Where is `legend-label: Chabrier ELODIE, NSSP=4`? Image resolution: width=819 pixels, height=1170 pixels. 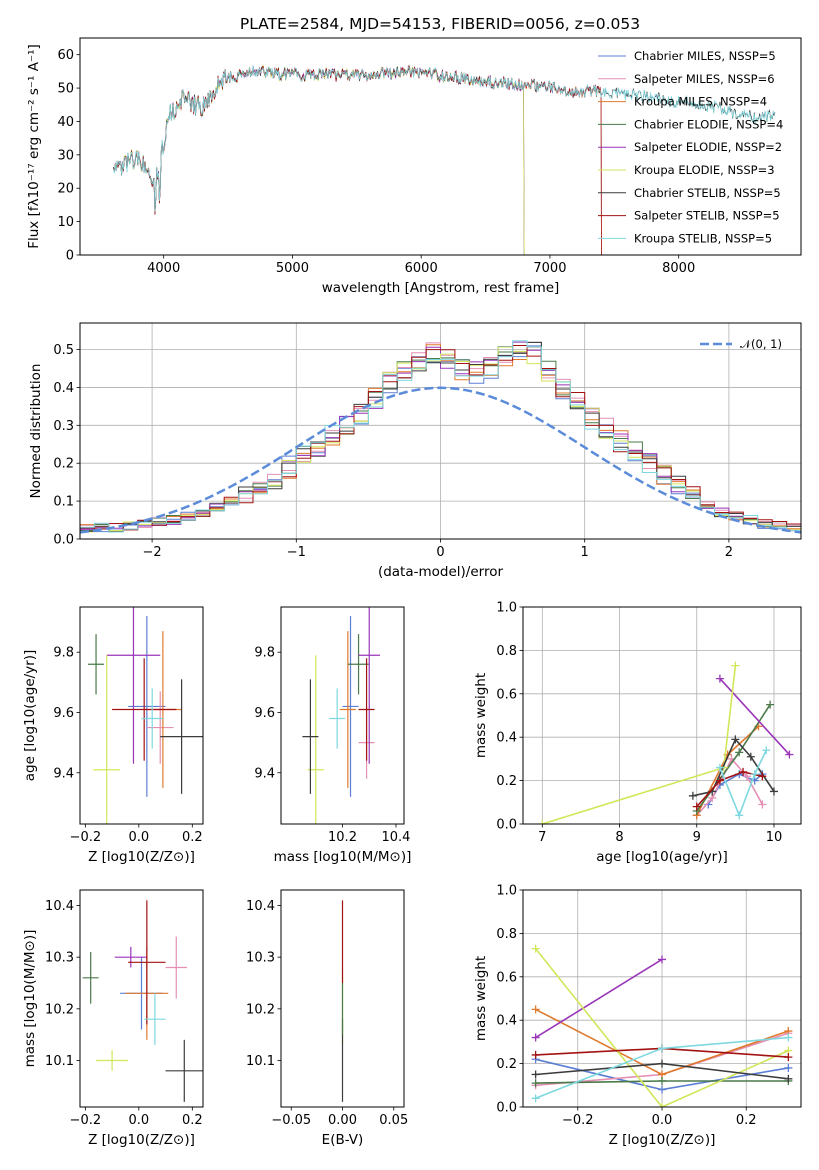 legend-label: Chabrier ELODIE, NSSP=4 is located at coordinates (708, 124).